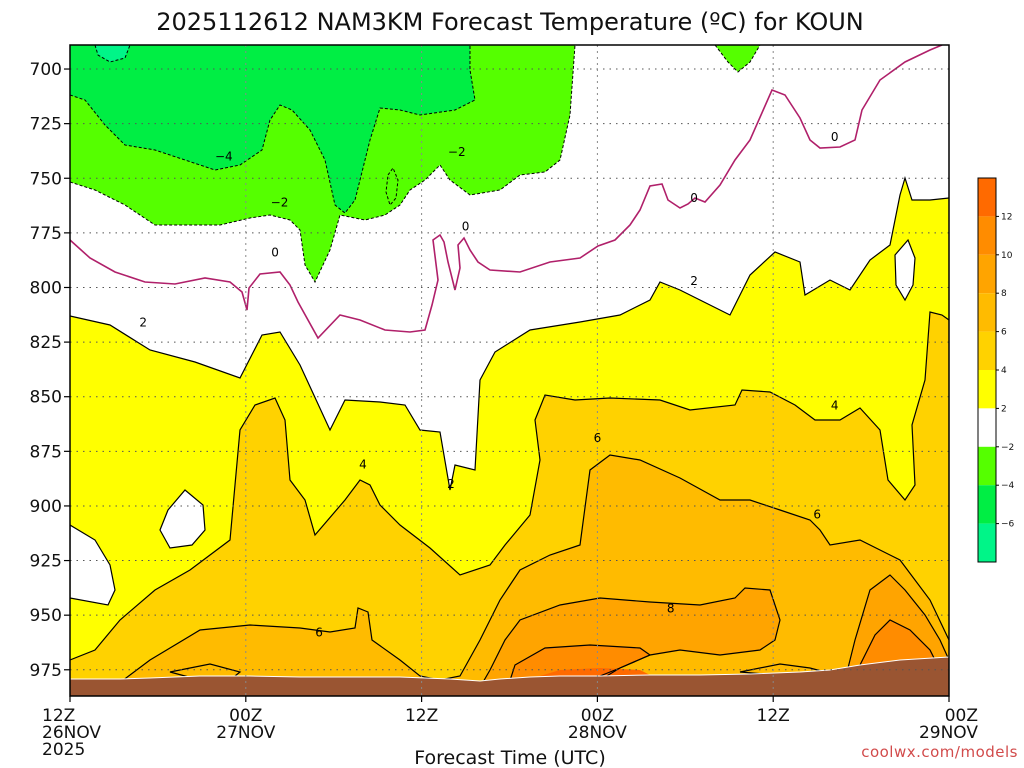 This screenshot has width=1024, height=768. Describe the element at coordinates (1004, 294) in the screenshot. I see `colorbar-tick-label: 8` at that location.